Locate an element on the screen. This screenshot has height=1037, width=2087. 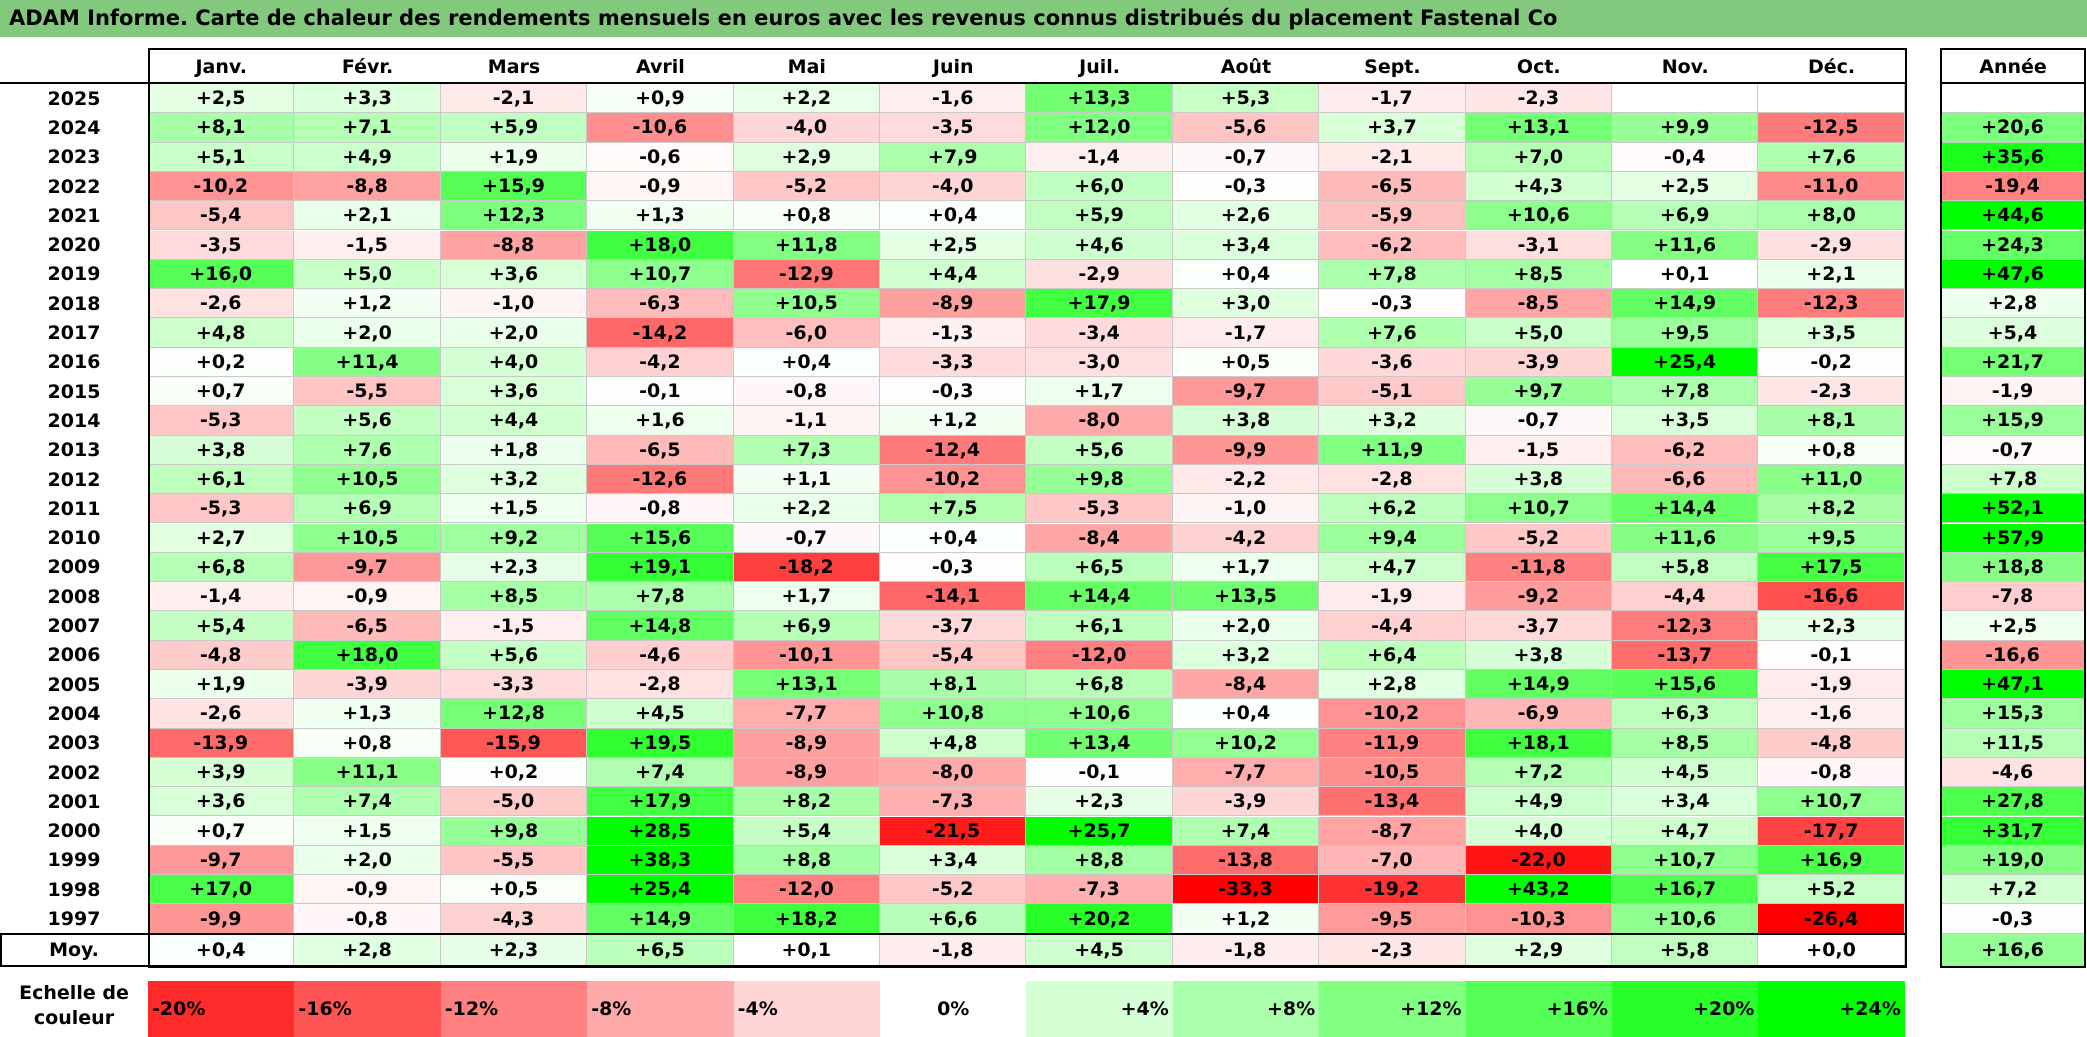
annual-cell: +15,9 is located at coordinates (2013, 421).